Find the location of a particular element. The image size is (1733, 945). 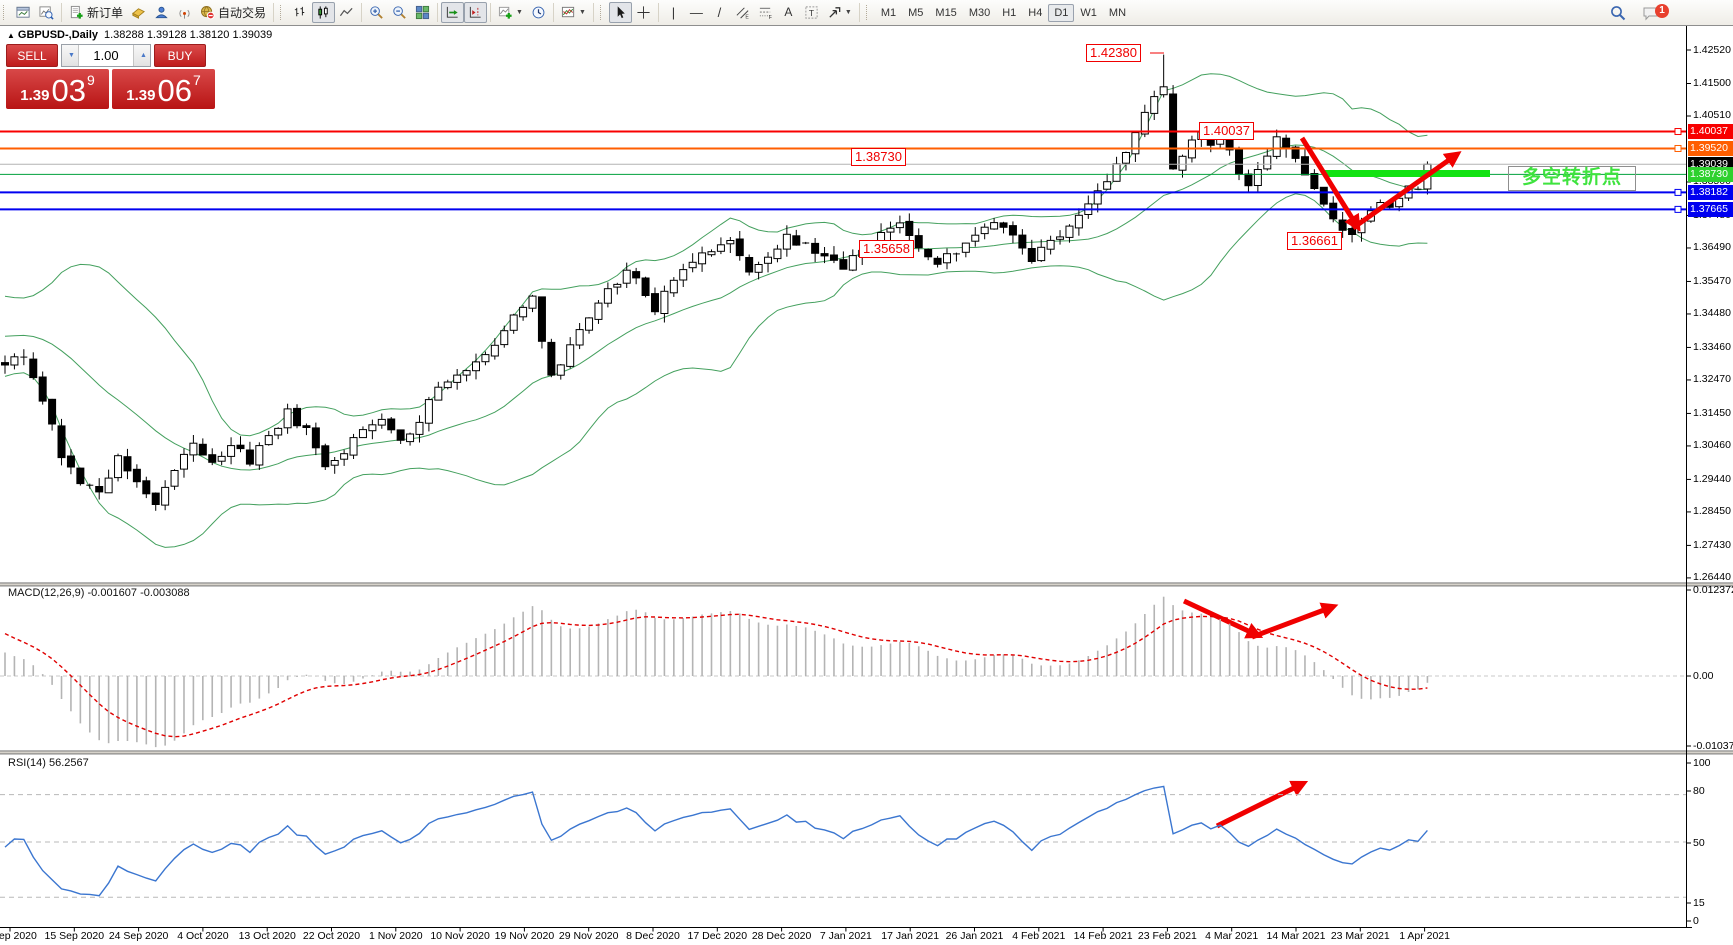

volume-input is located at coordinates (106, 55).